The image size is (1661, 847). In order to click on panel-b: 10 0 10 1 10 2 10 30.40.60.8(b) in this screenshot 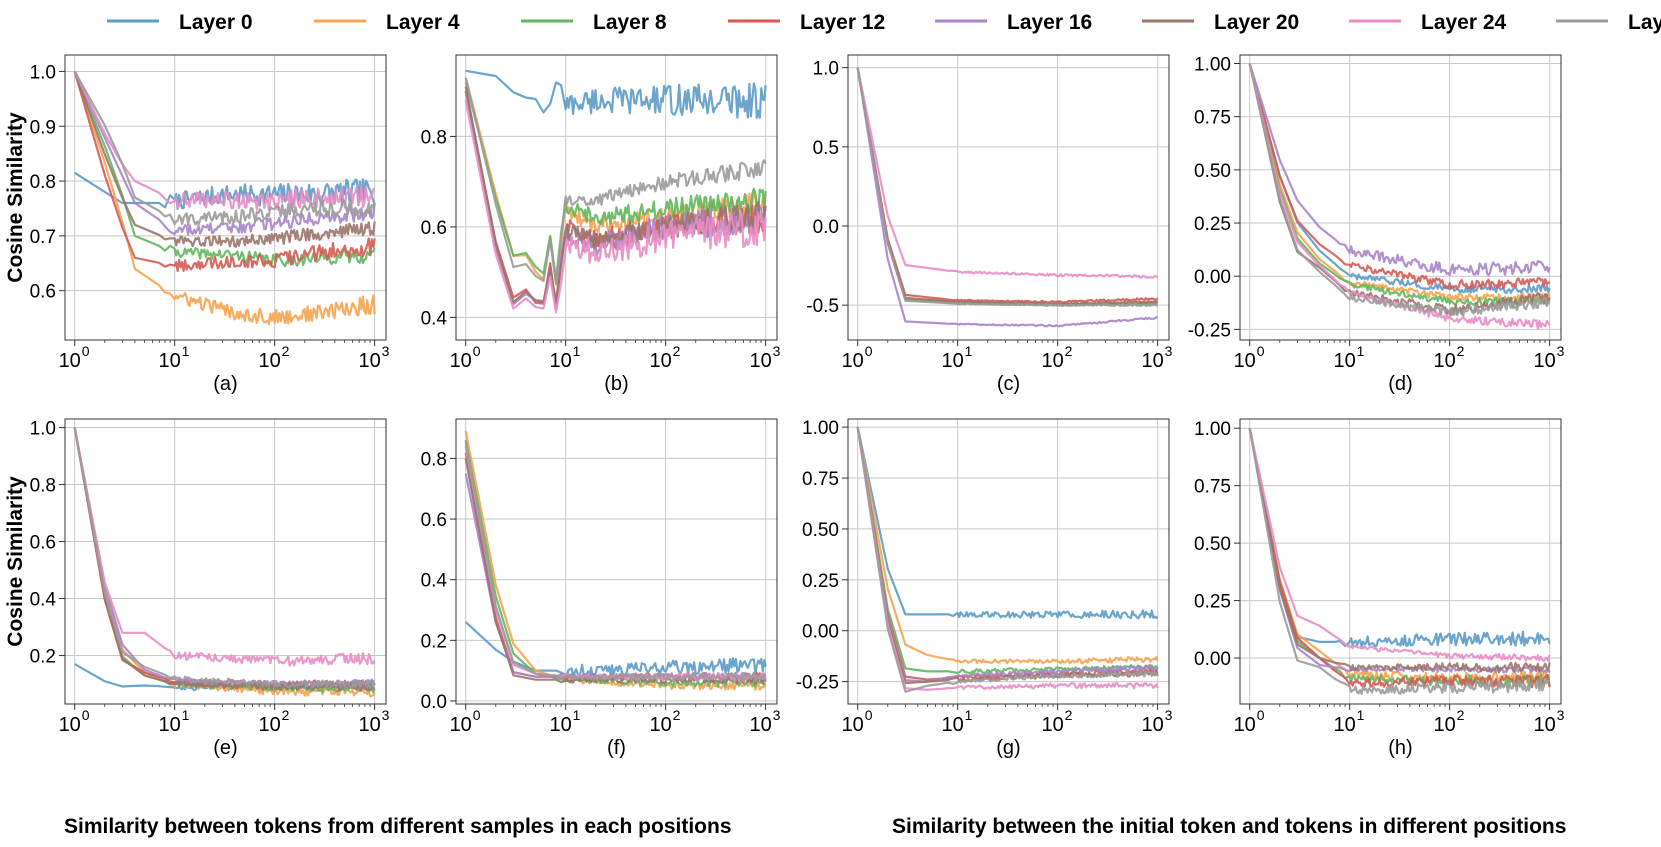, I will do `click(601, 224)`.